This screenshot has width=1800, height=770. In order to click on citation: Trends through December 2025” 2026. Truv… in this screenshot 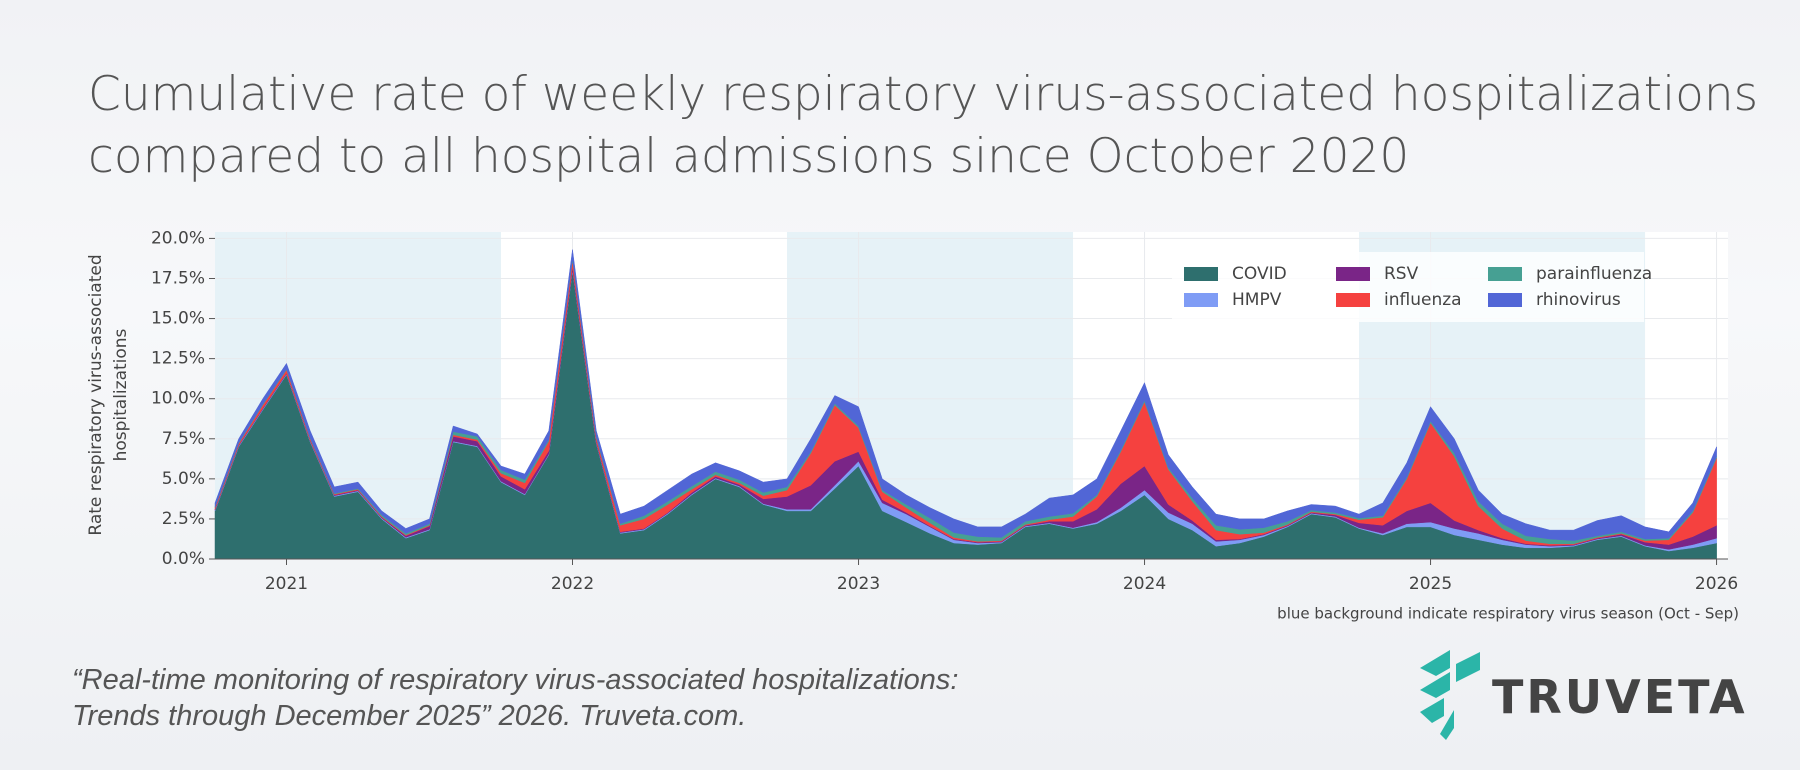, I will do `click(409, 716)`.